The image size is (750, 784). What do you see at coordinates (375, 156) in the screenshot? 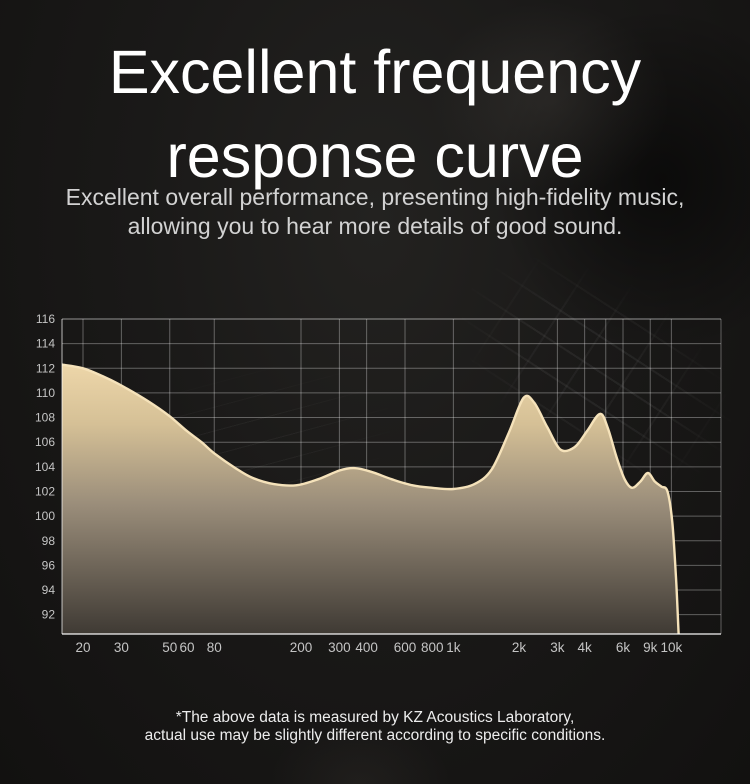
I see `page-title-line2: response curve` at bounding box center [375, 156].